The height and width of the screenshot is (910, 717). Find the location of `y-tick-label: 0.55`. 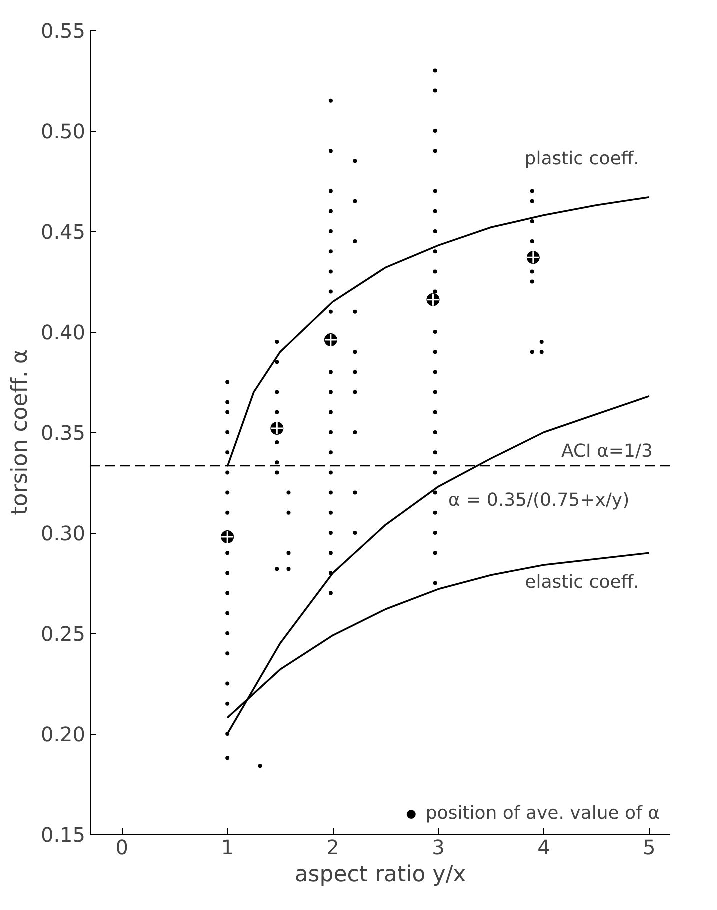

y-tick-label: 0.55 is located at coordinates (63, 31).